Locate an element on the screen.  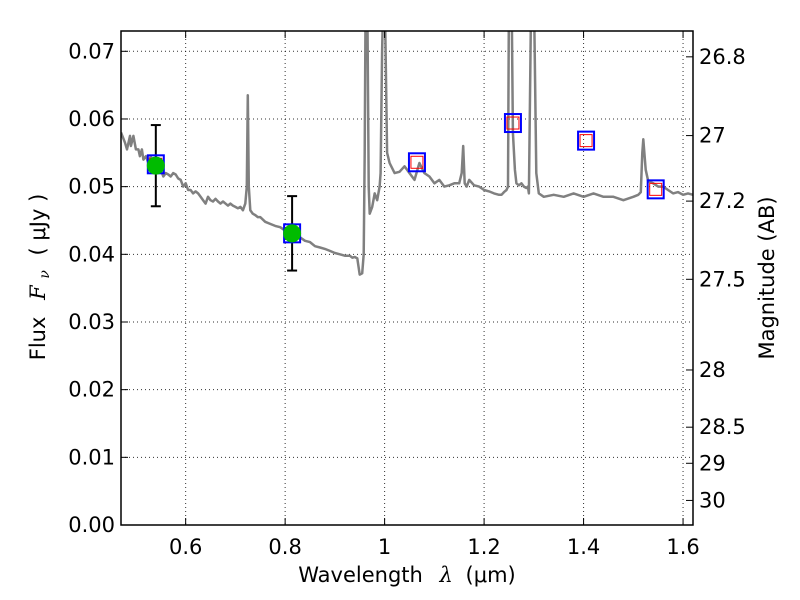
x-axis-title: Wavelength λ (μm) is located at coordinates (406, 575).